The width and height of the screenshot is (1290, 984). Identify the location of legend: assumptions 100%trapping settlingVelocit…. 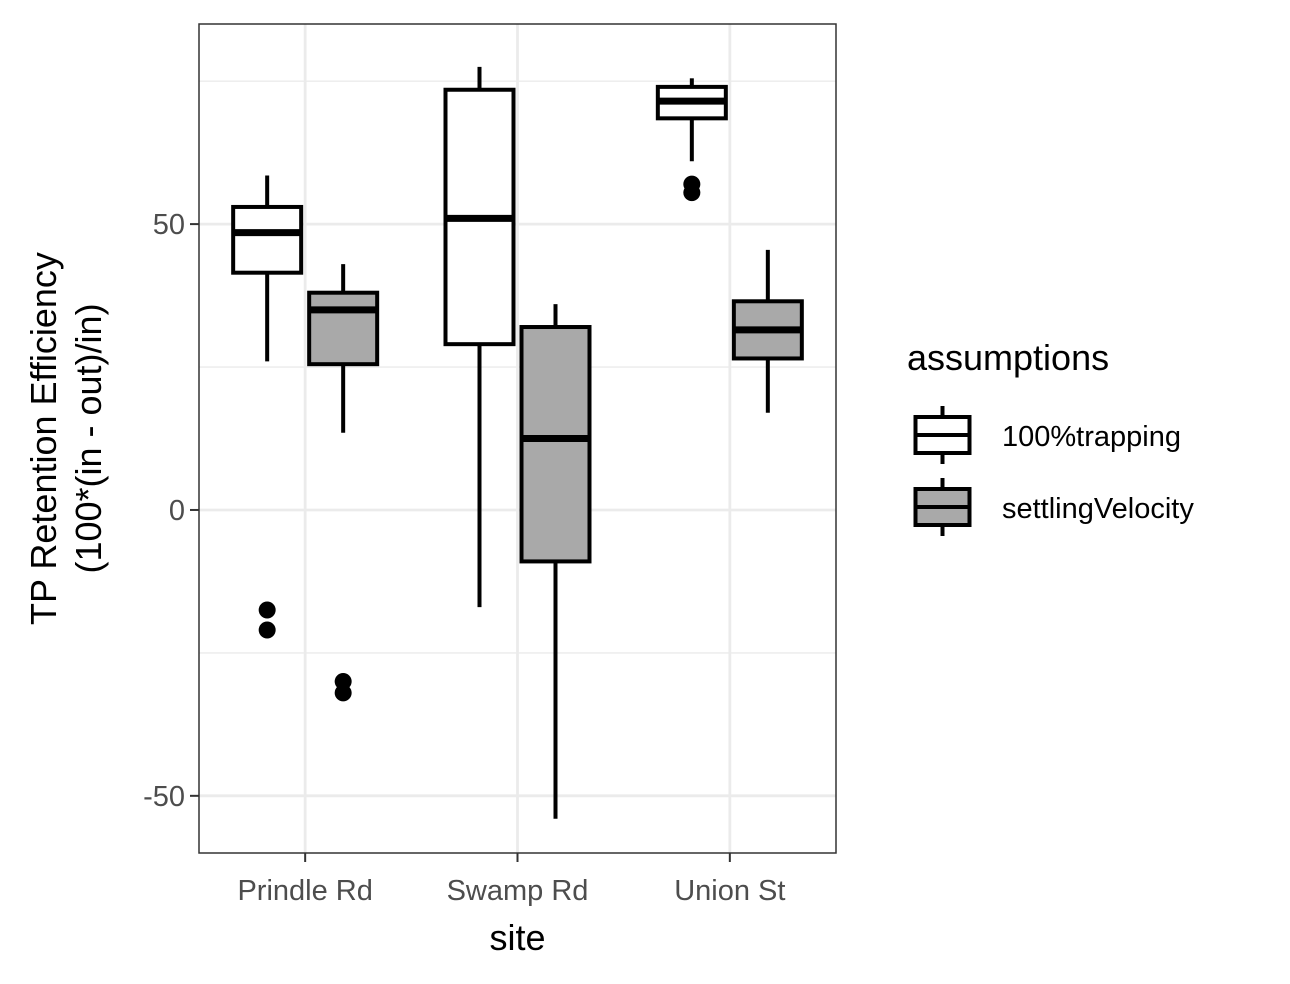
(1050, 436).